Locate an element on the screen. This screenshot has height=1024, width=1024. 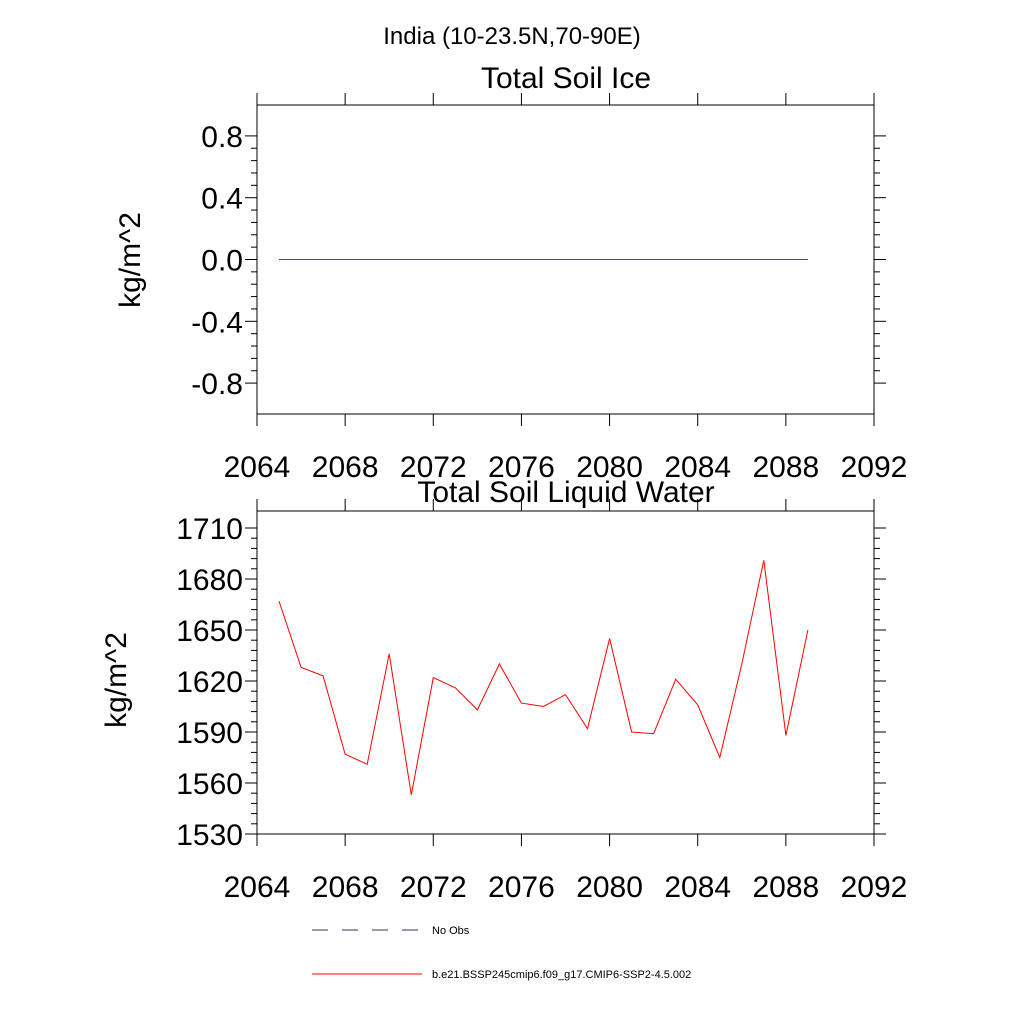
legend-label-no-obs: No Obs is located at coordinates (451, 931).